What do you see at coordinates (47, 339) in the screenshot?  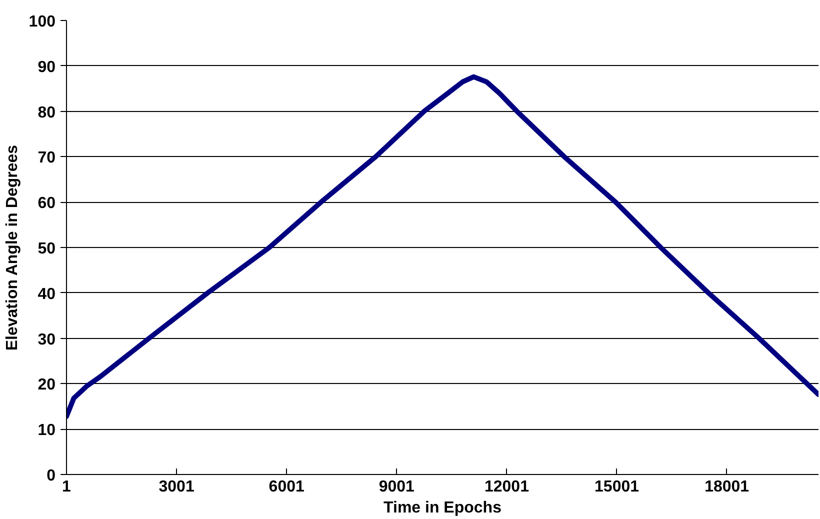 I see `y-tick-label: 30` at bounding box center [47, 339].